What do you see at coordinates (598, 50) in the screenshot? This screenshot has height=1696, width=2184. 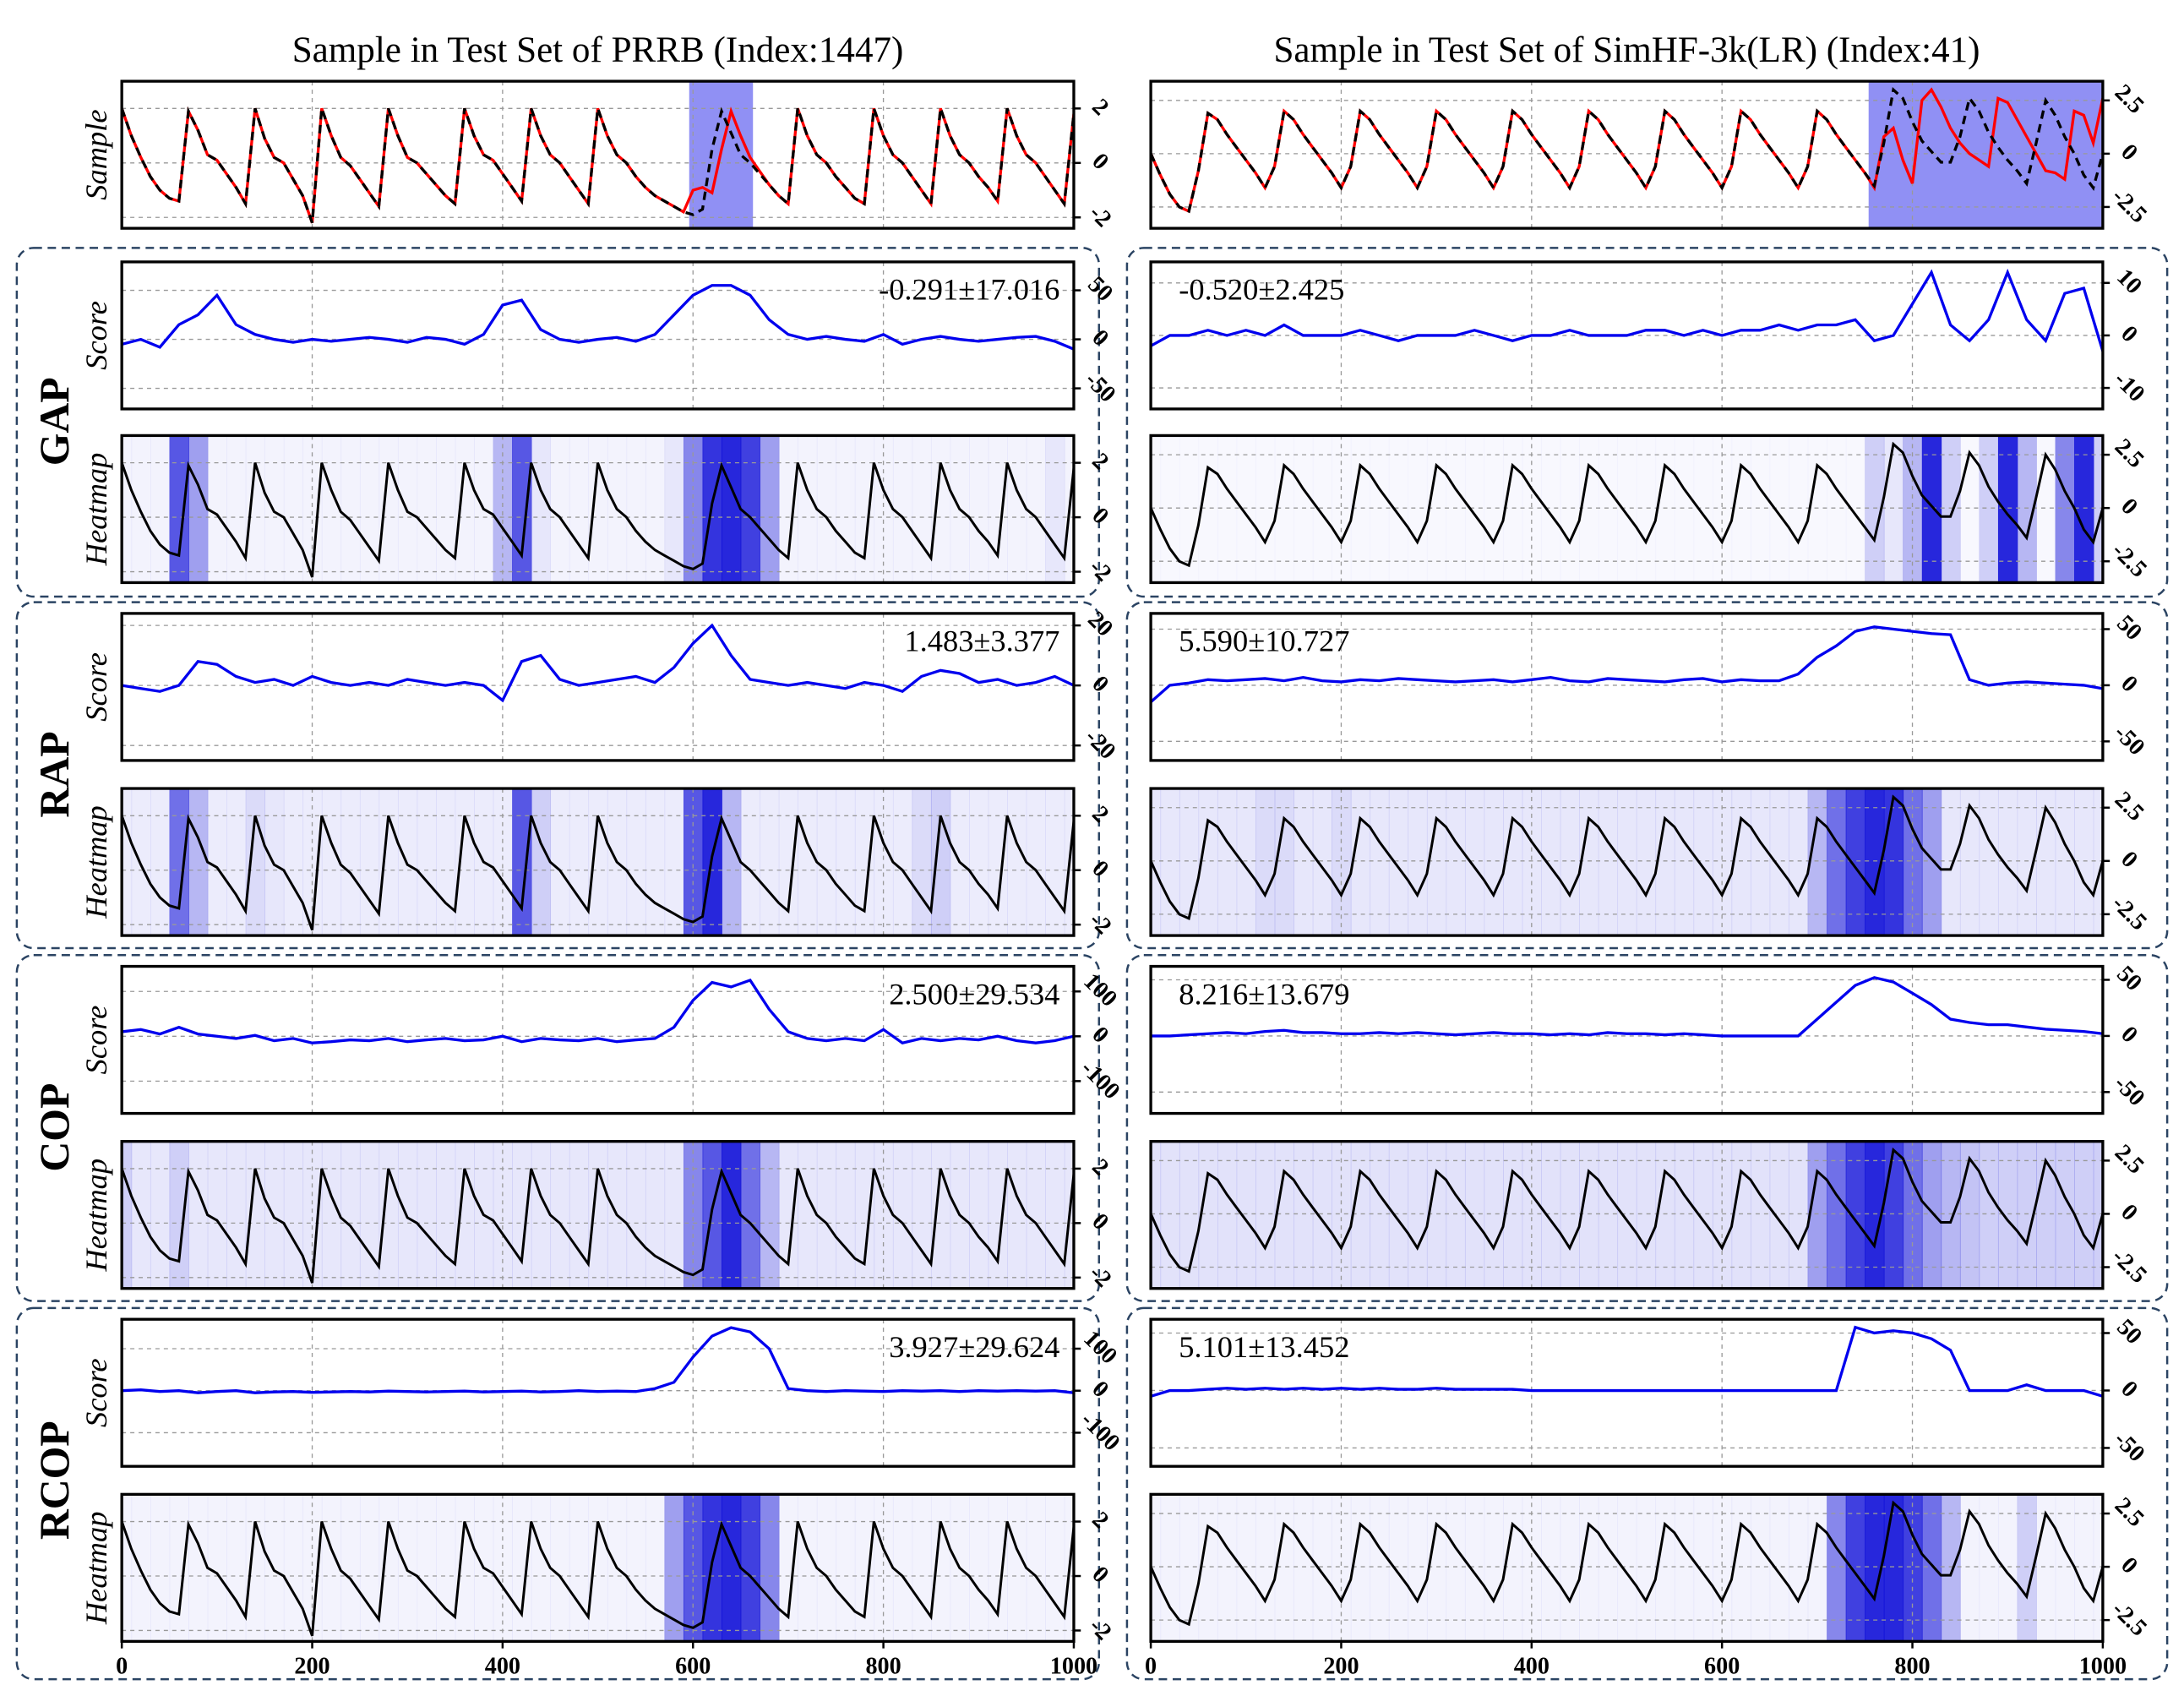 I see `chart-title: Sample in Test Set of PRRB (Index:1447)` at bounding box center [598, 50].